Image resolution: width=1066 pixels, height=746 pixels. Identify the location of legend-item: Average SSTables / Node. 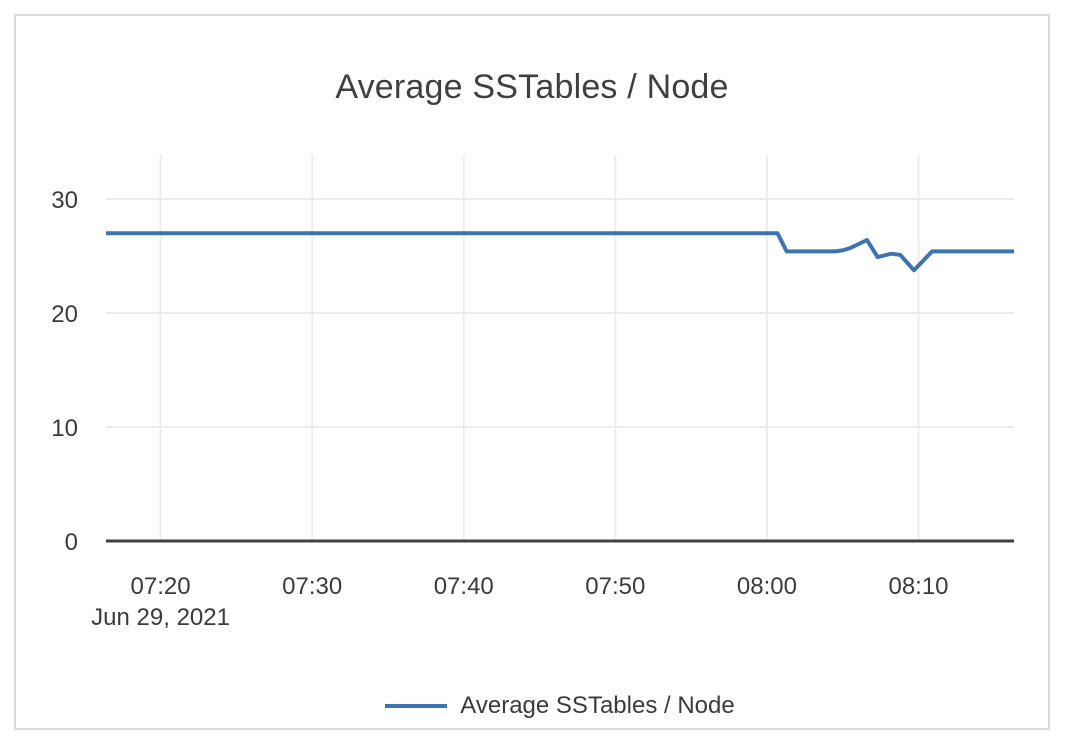
(560, 706).